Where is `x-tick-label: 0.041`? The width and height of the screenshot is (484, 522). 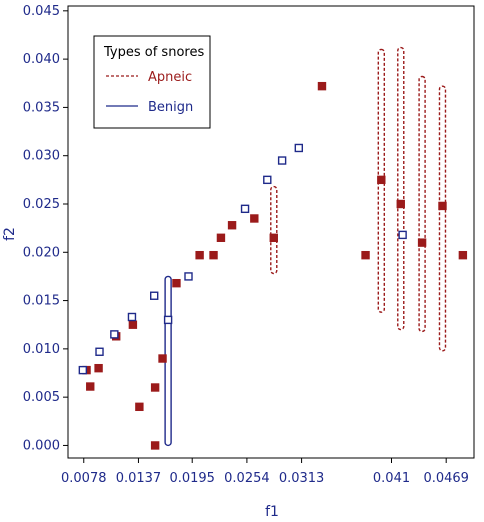
x-tick-label: 0.041 is located at coordinates (391, 478).